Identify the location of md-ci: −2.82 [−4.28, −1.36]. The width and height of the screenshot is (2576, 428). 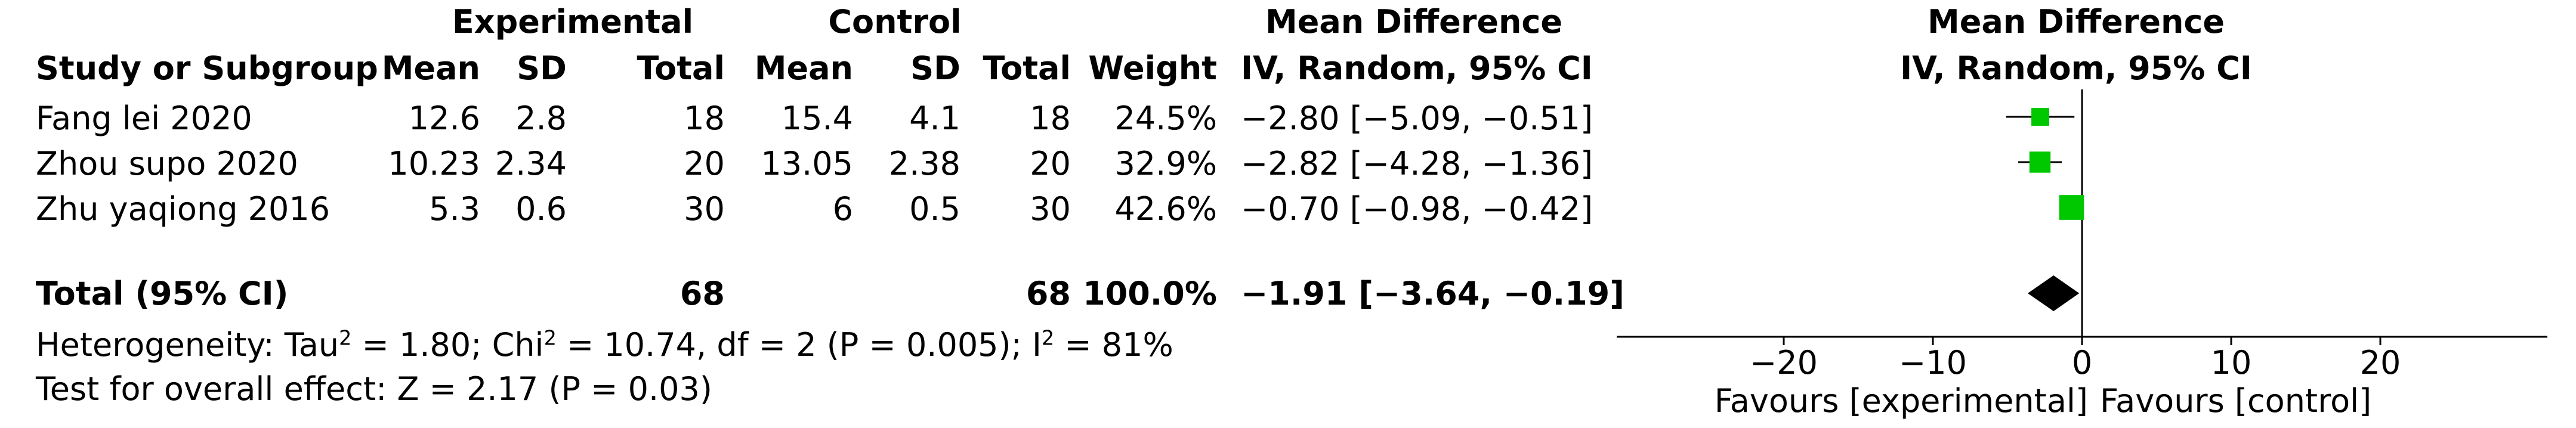
(1417, 163).